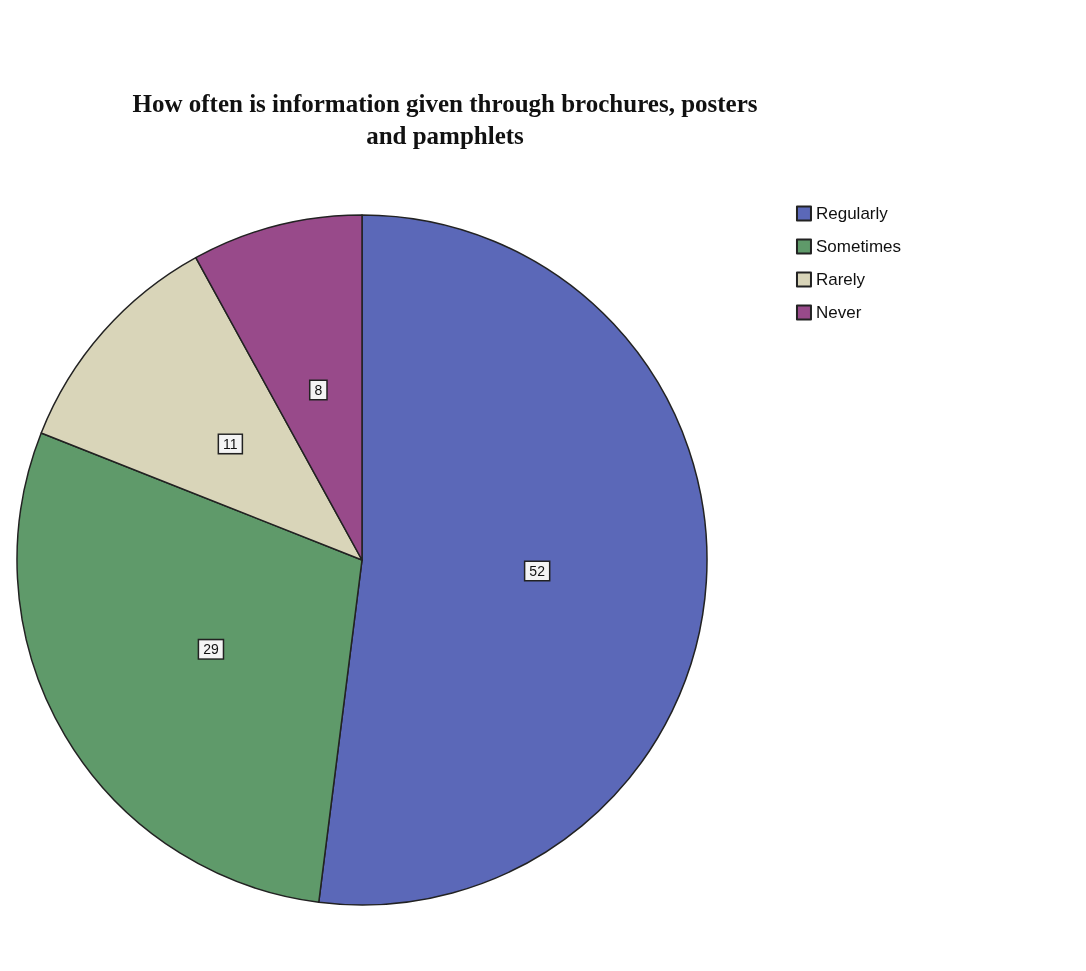  Describe the element at coordinates (537, 571) in the screenshot. I see `data-label: 52` at that location.